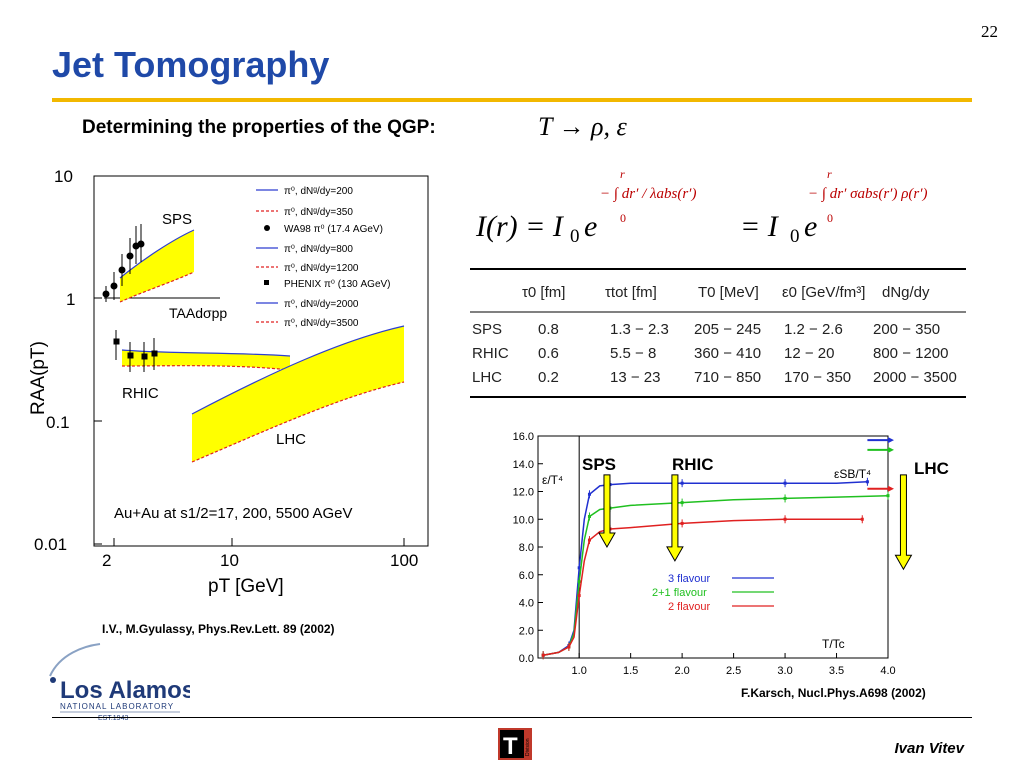 The image size is (1024, 768). What do you see at coordinates (579, 671) in the screenshot?
I see `lattice-xtick: 1.0` at bounding box center [579, 671].